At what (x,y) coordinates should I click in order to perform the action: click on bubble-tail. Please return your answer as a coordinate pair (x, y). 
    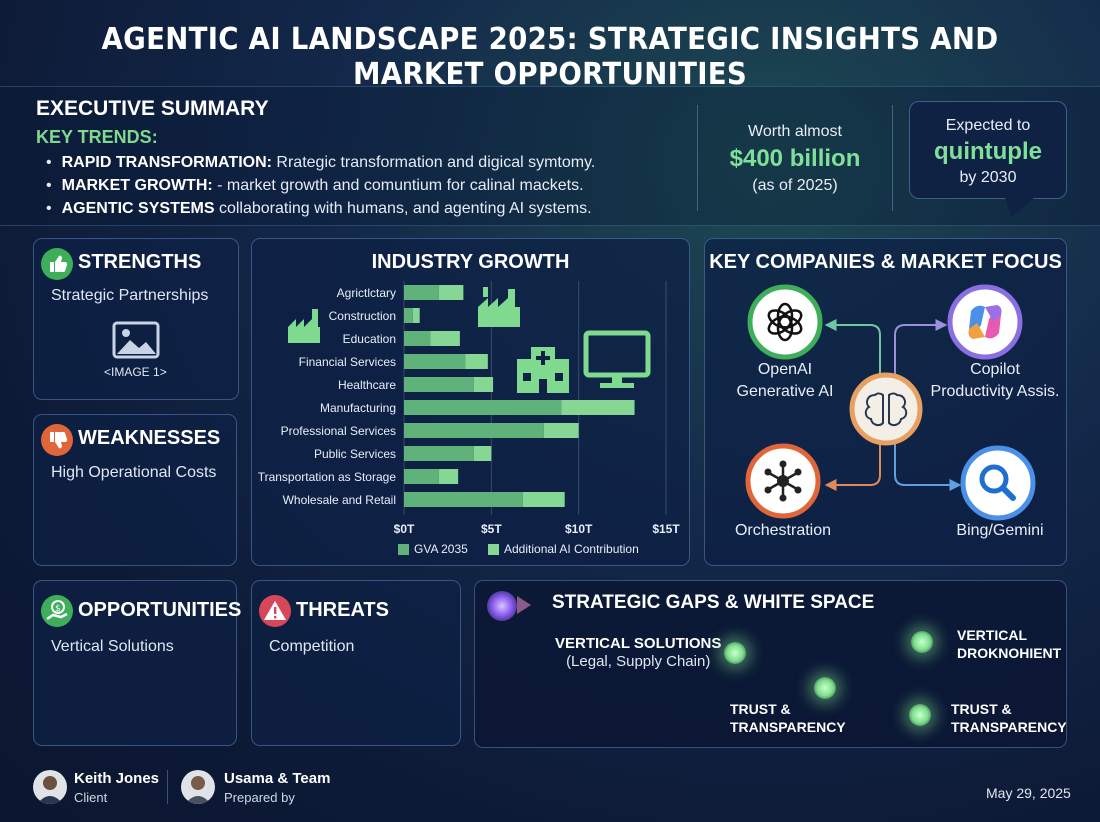
    Looking at the image, I should click on (1020, 207).